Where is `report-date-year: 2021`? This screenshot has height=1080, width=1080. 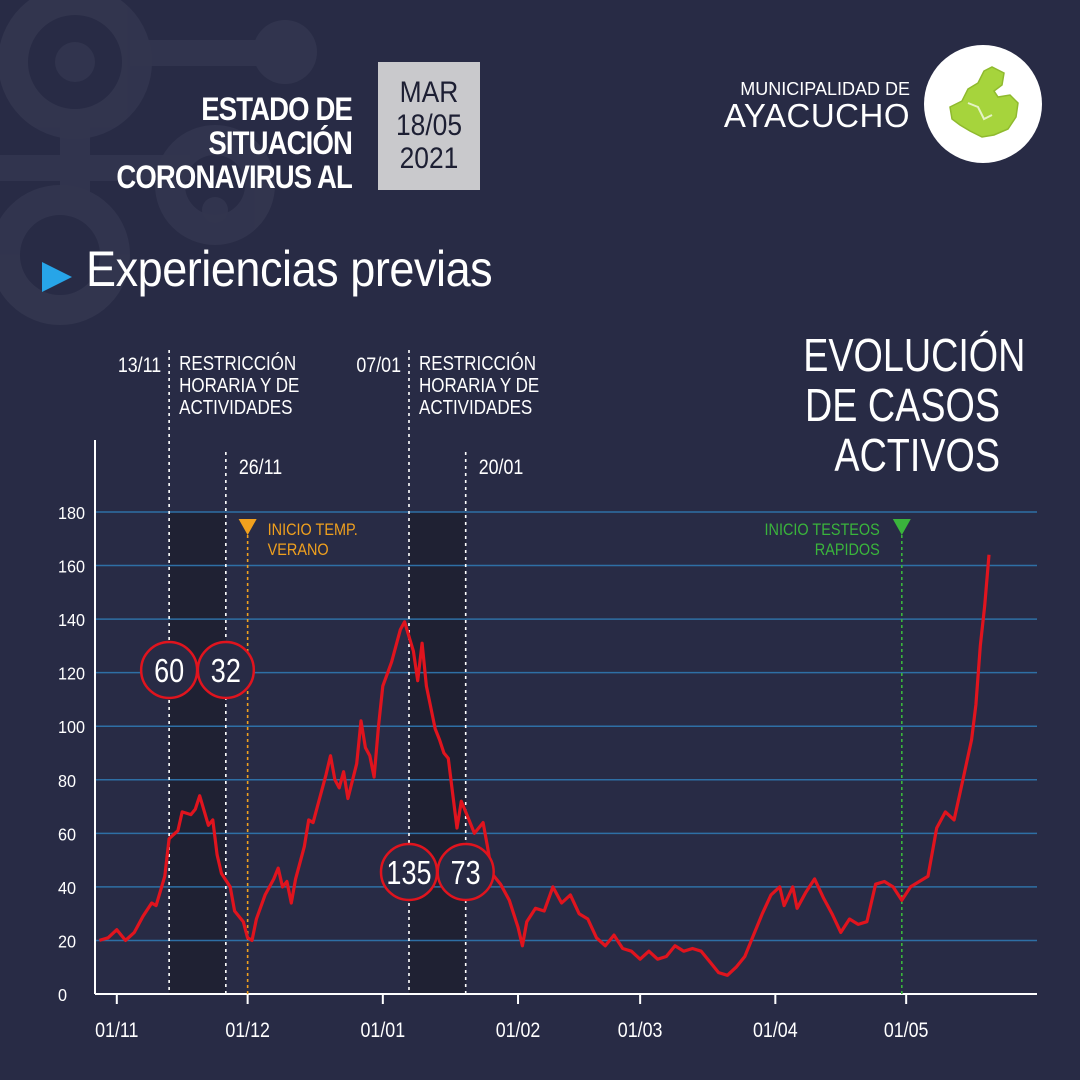 report-date-year: 2021 is located at coordinates (429, 158).